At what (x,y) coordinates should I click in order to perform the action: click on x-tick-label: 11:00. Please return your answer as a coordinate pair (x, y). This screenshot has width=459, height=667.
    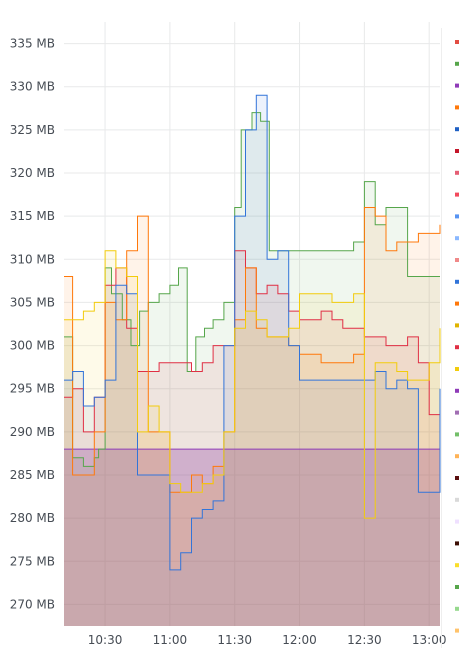
    Looking at the image, I should click on (170, 640).